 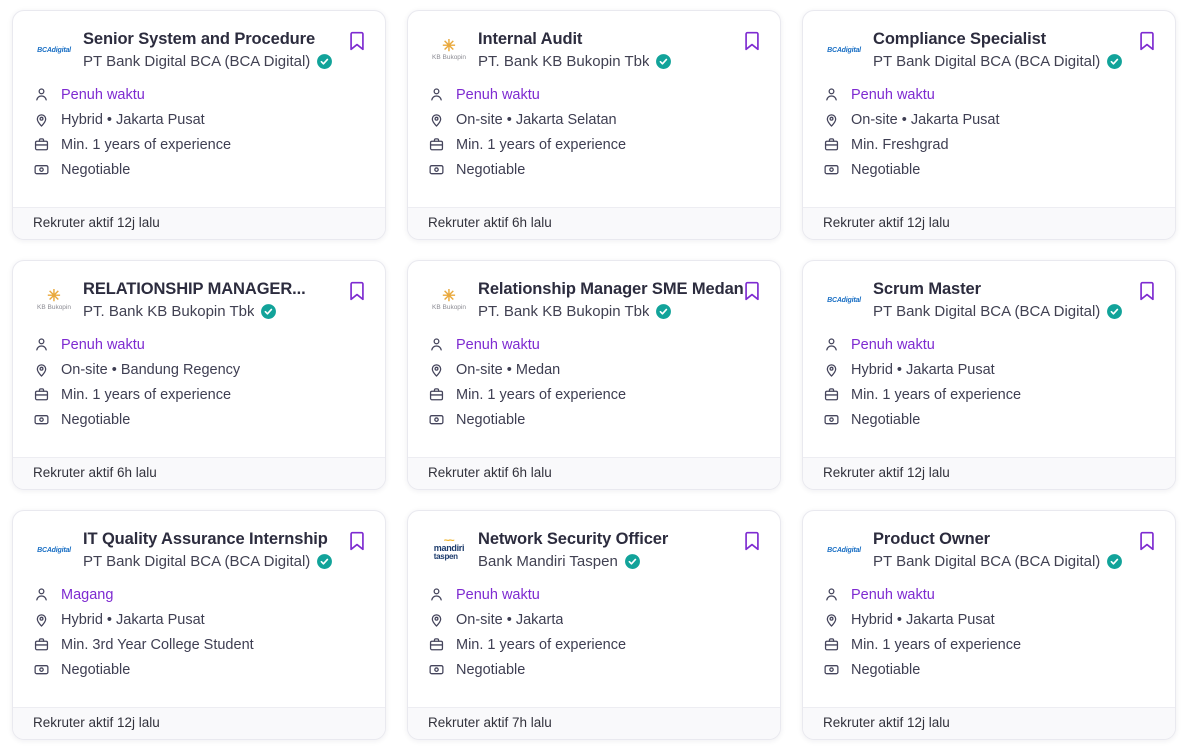 What do you see at coordinates (923, 369) in the screenshot?
I see `work-location: Hybrid • Jakarta Pusat` at bounding box center [923, 369].